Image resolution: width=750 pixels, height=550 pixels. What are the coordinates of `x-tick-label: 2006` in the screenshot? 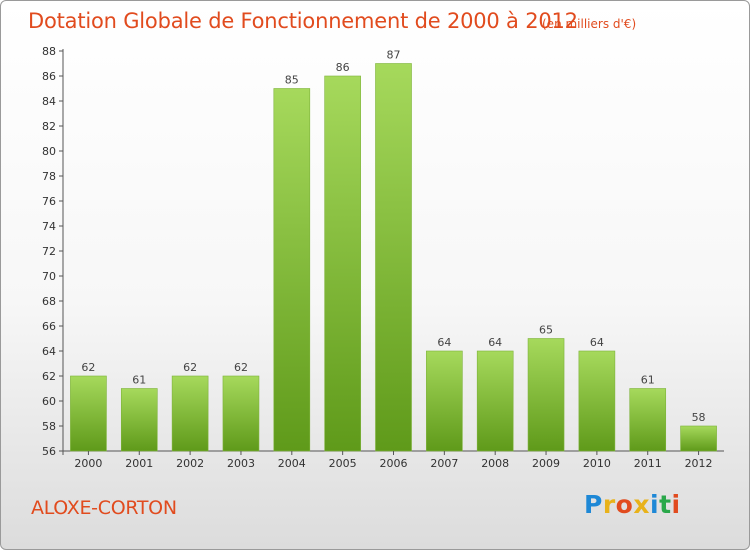 It's located at (394, 463).